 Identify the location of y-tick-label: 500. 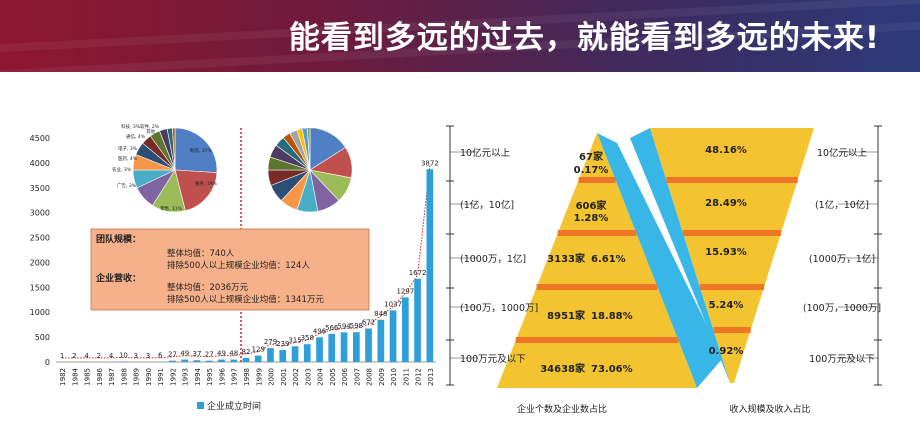
(42, 337).